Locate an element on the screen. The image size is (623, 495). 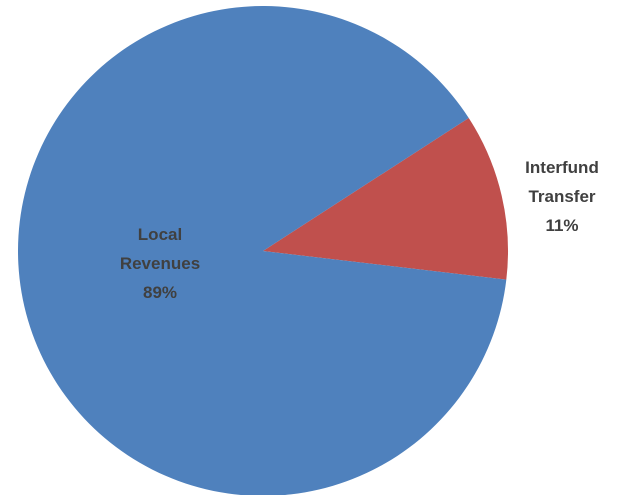
data-label-interfund-transfer-line-1: Interfund is located at coordinates (562, 167).